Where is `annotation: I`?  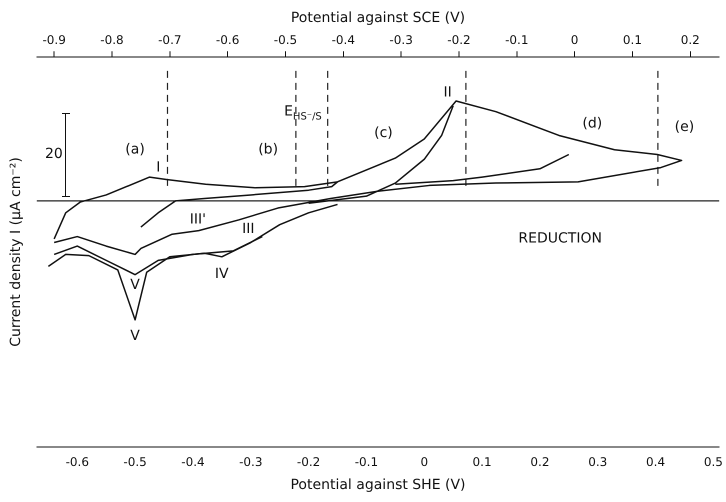 annotation: I is located at coordinates (158, 167).